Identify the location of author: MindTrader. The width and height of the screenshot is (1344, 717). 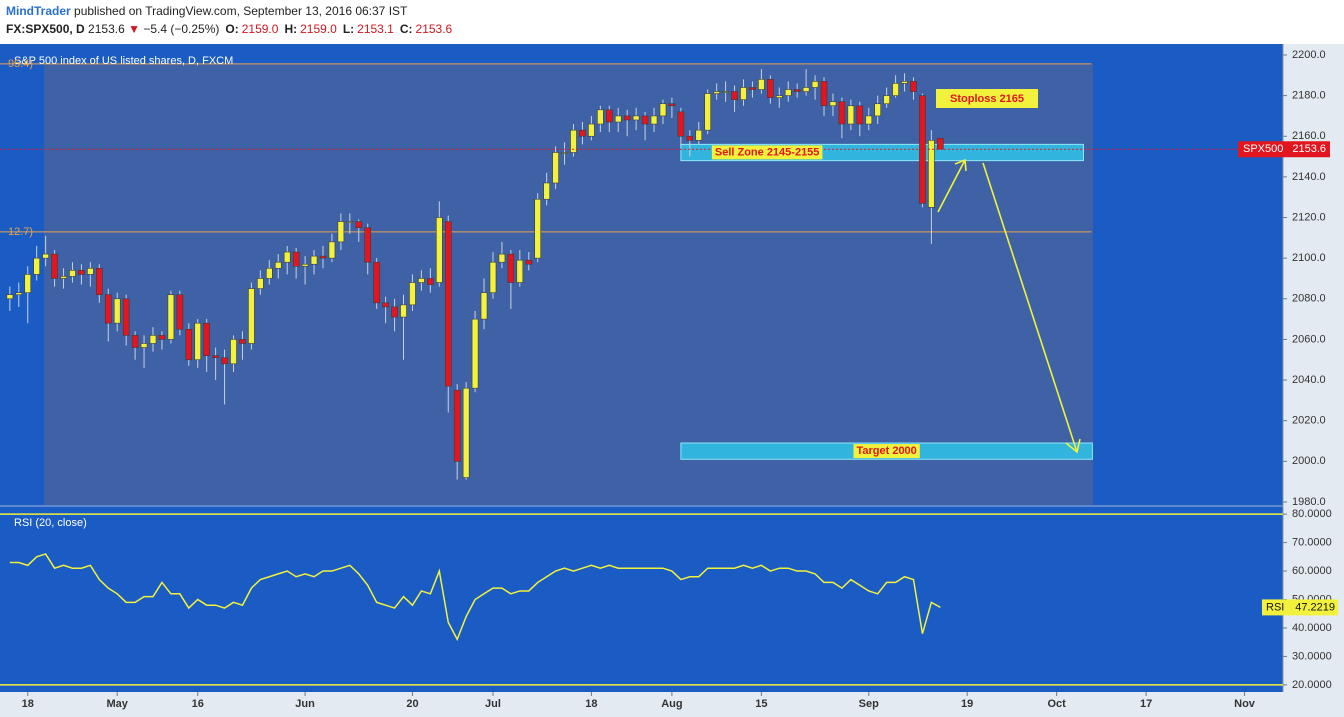
(38, 11).